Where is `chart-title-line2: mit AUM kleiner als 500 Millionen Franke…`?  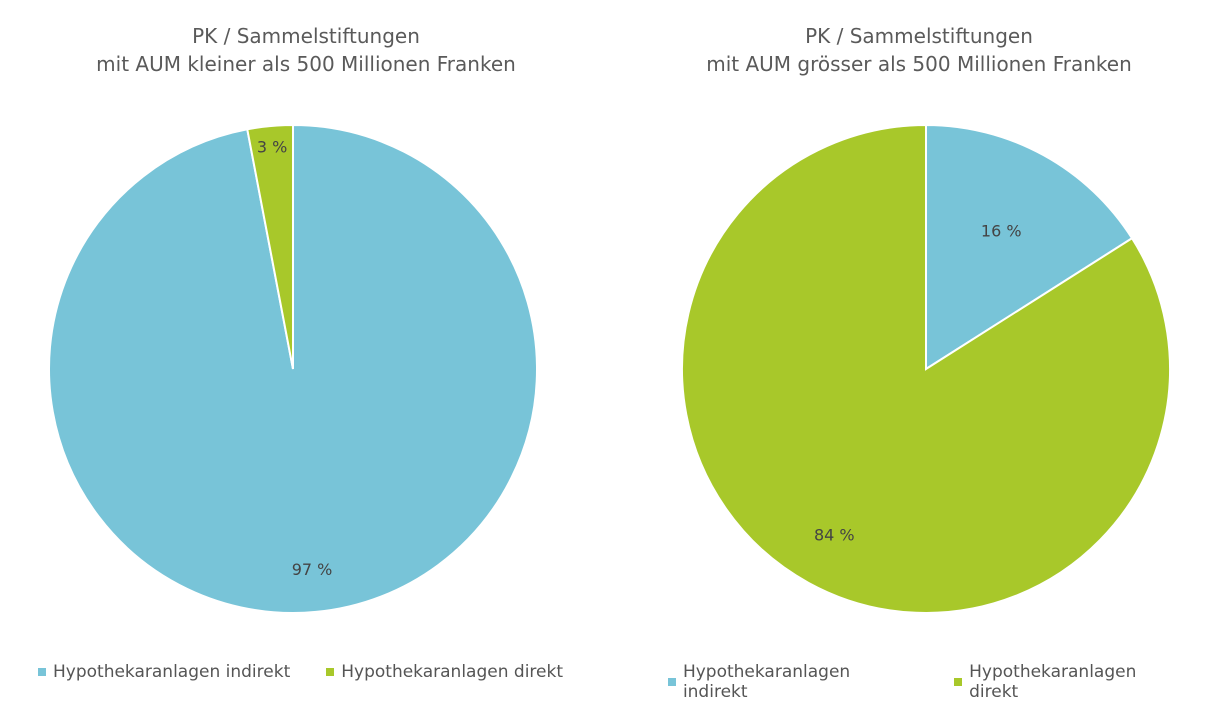
chart-title-line2: mit AUM kleiner als 500 Millionen Franke… is located at coordinates (306, 64).